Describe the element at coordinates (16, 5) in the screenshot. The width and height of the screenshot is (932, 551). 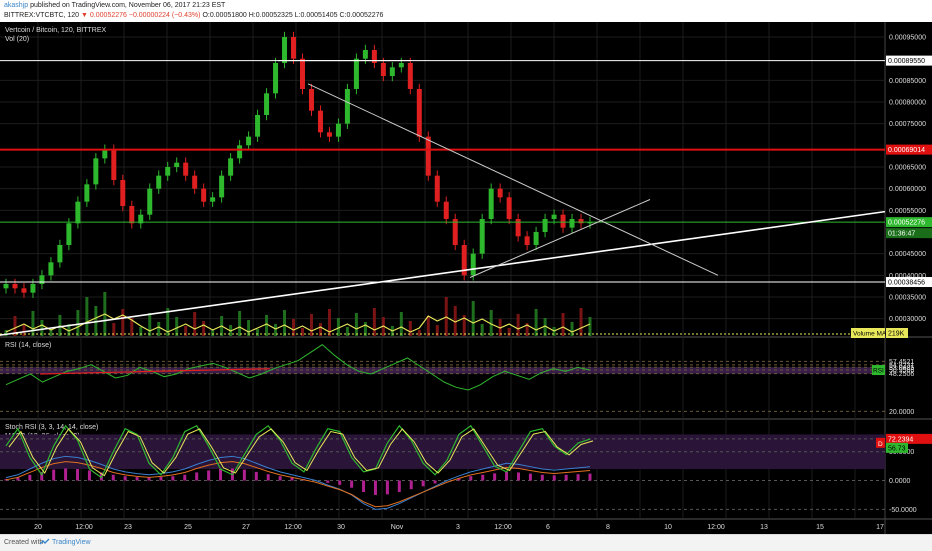
I see `author-link: akashjp` at that location.